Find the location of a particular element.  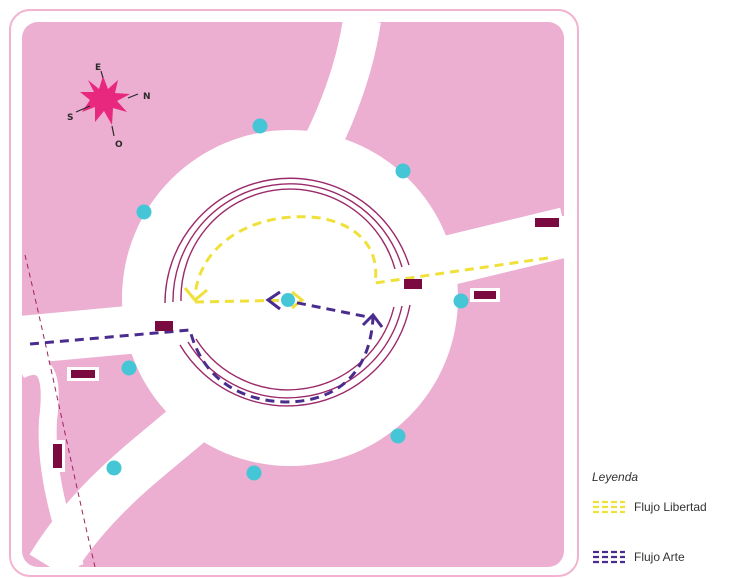

legend-label: Flujo Libertad is located at coordinates (670, 507).